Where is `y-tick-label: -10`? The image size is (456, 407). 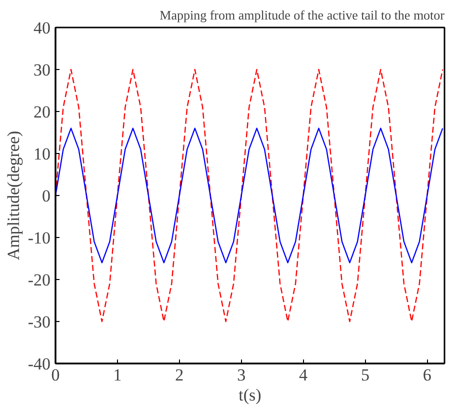 y-tick-label: -10 is located at coordinates (39, 238).